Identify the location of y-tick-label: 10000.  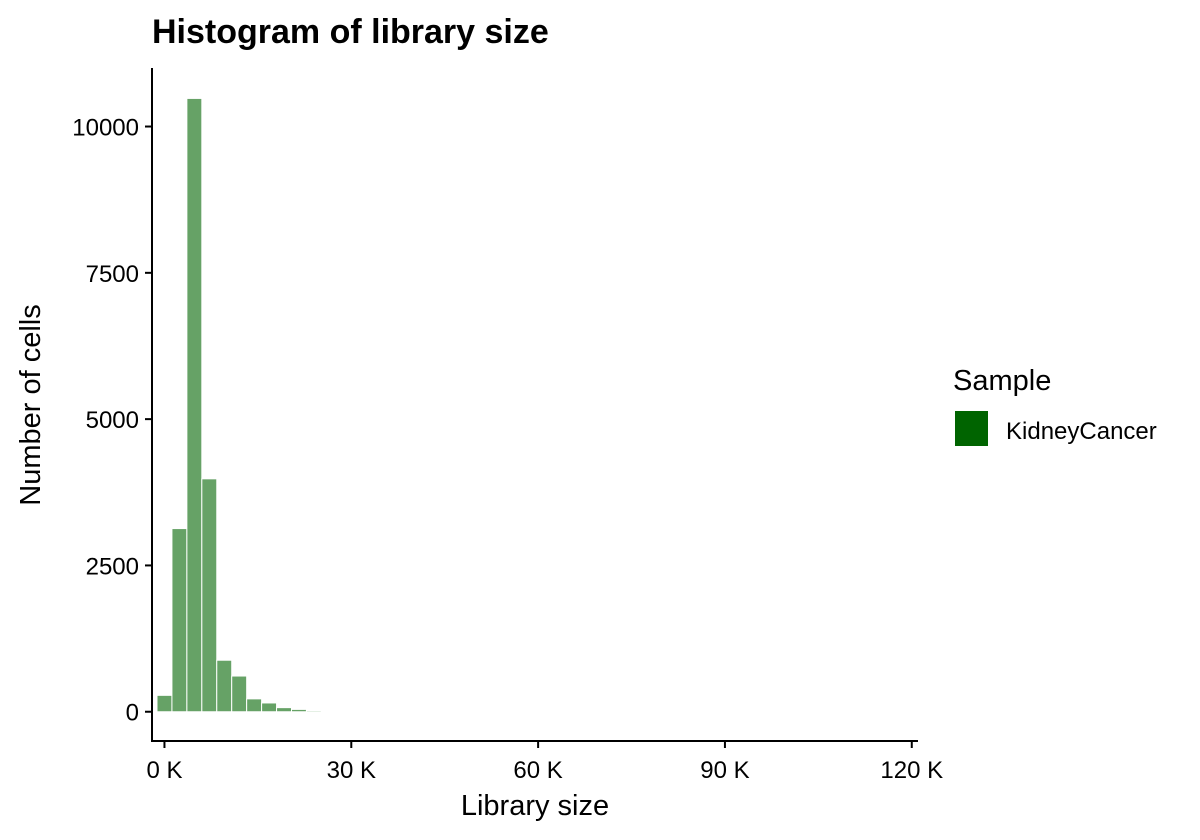
(105, 128).